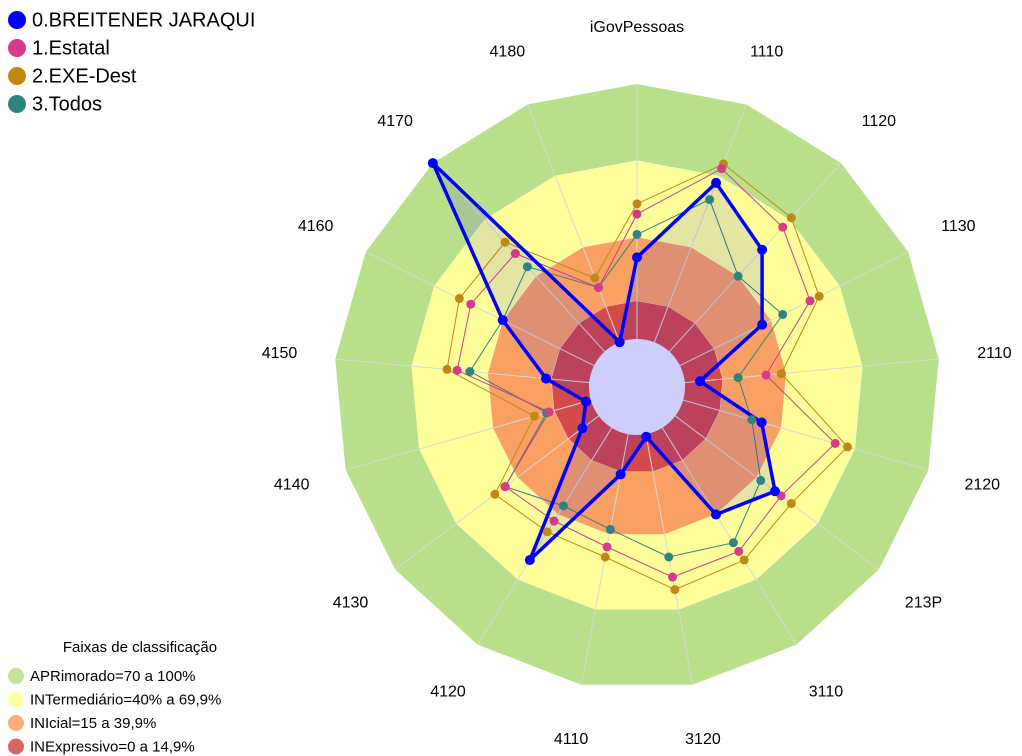  I want to click on band-legend-label: INExpressivo=0 a 14,9%, so click(112, 746).